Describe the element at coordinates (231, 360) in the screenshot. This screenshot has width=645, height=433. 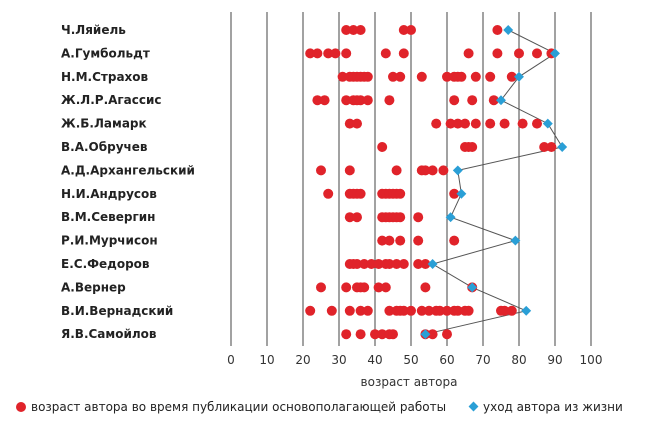
I see `x-tick-label-0: 0` at that location.